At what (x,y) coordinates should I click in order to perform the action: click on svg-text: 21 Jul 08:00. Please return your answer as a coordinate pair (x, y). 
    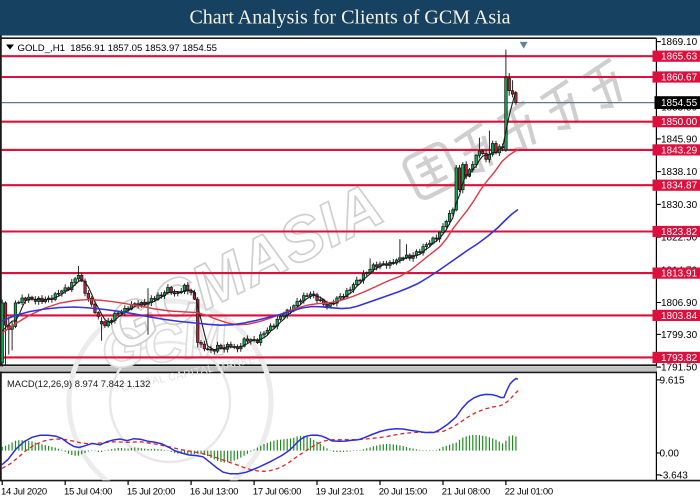
    Looking at the image, I should click on (466, 492).